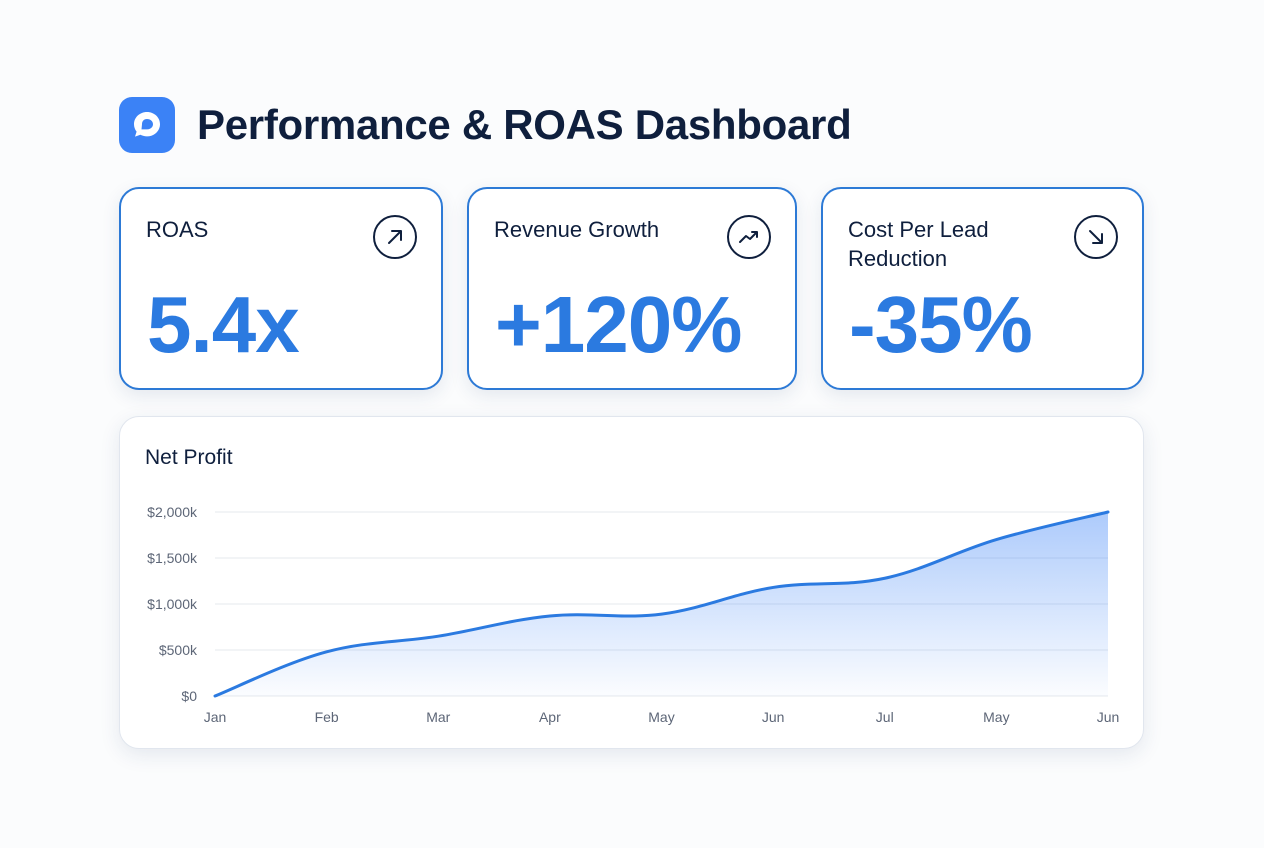 The image size is (1264, 848). I want to click on kpi-label: Cost Per Lead Reduction, so click(918, 244).